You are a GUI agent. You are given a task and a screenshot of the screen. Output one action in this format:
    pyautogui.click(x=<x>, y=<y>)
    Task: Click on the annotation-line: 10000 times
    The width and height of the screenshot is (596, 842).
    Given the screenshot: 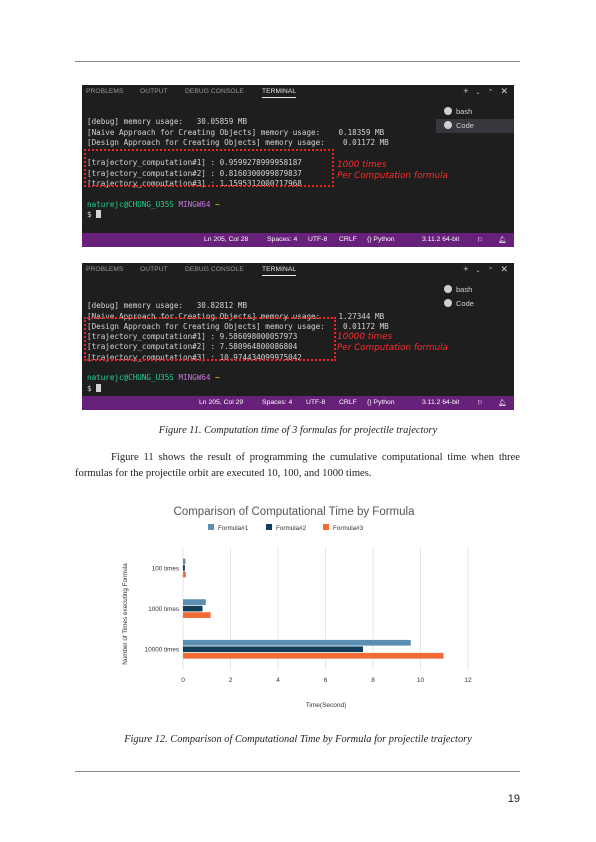 What is the action you would take?
    pyautogui.click(x=365, y=337)
    